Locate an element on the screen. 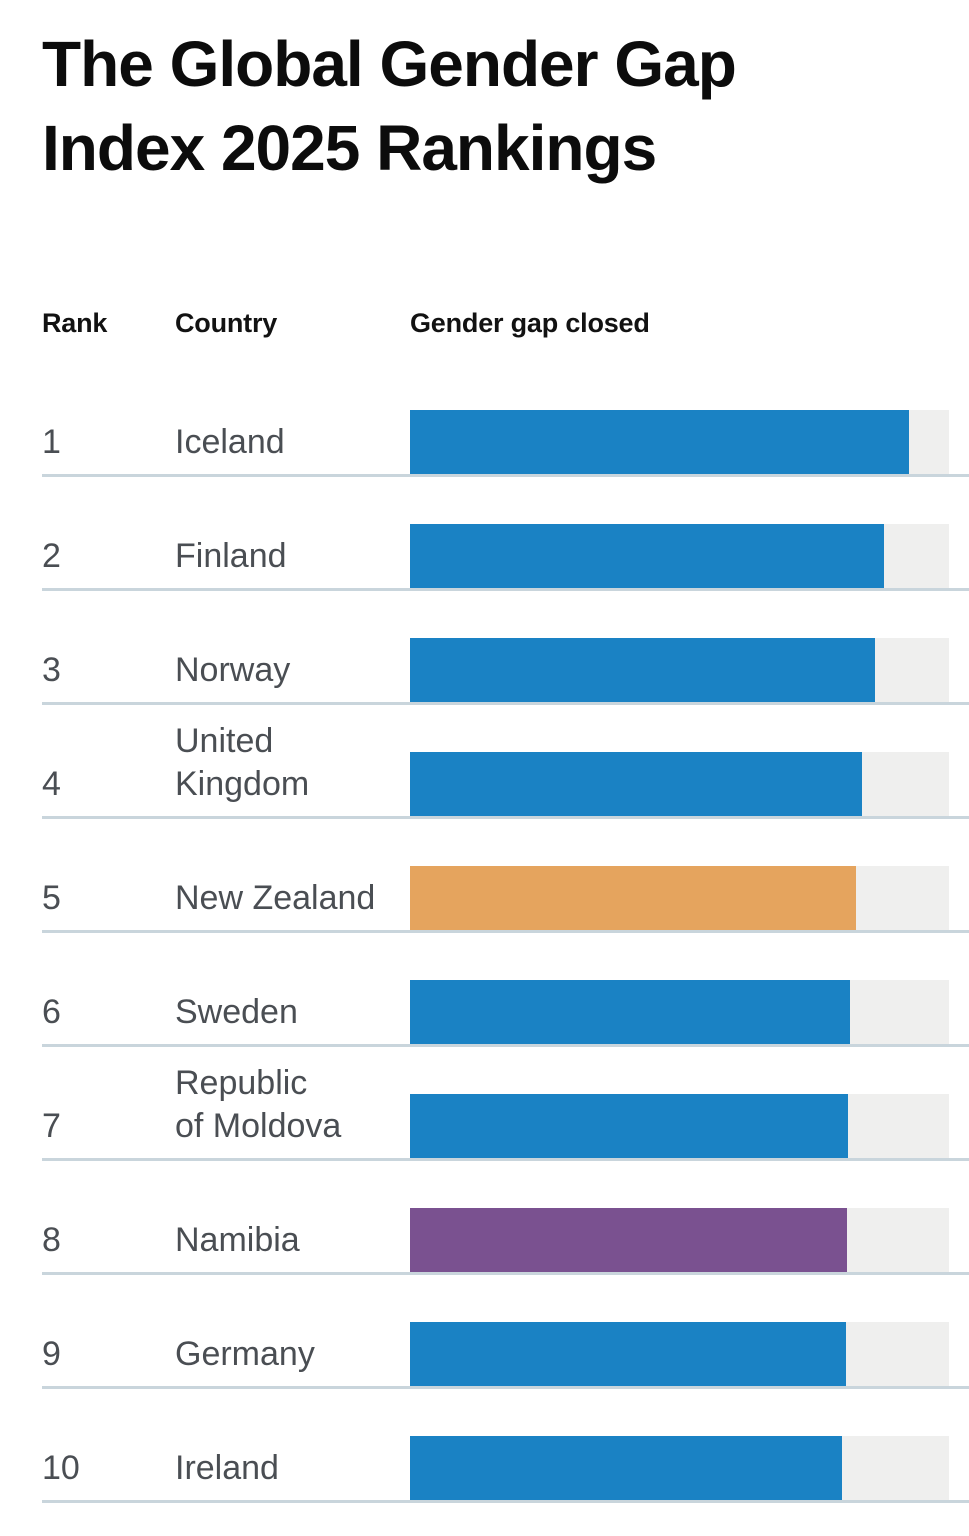 The height and width of the screenshot is (1536, 969). column-header-country: Country is located at coordinates (226, 323).